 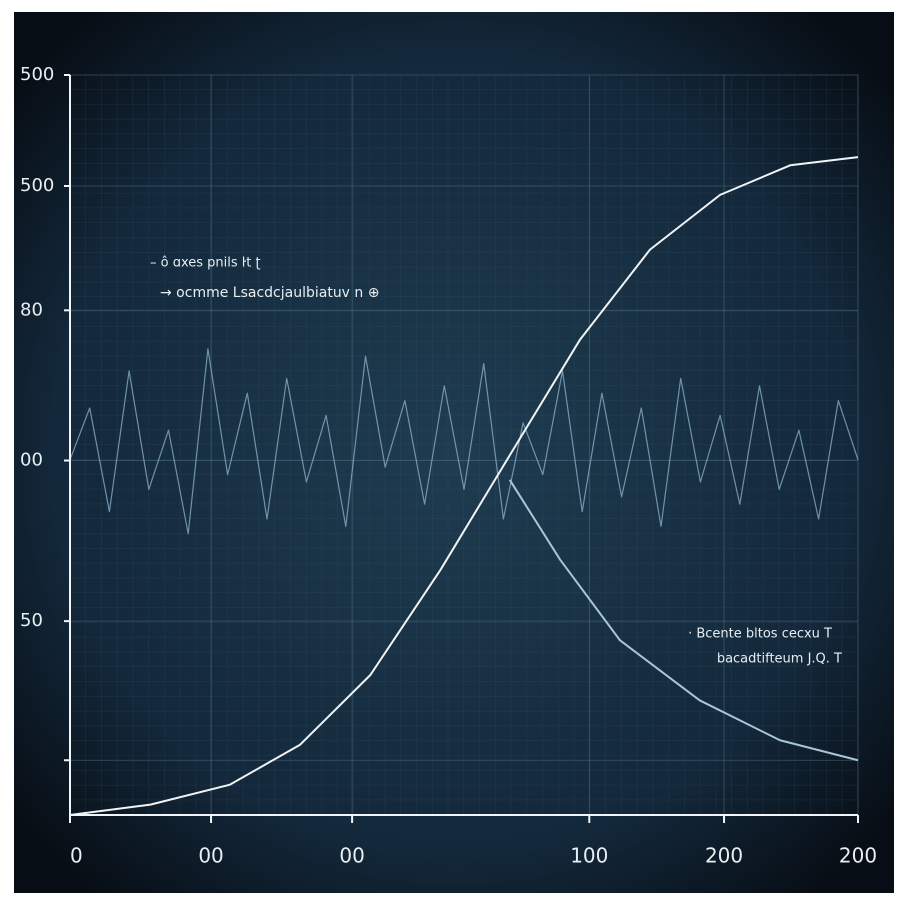 What do you see at coordinates (269, 293) in the screenshot?
I see `annotation: → ocmme Lsacdcjaulbiatuv n ⊕` at bounding box center [269, 293].